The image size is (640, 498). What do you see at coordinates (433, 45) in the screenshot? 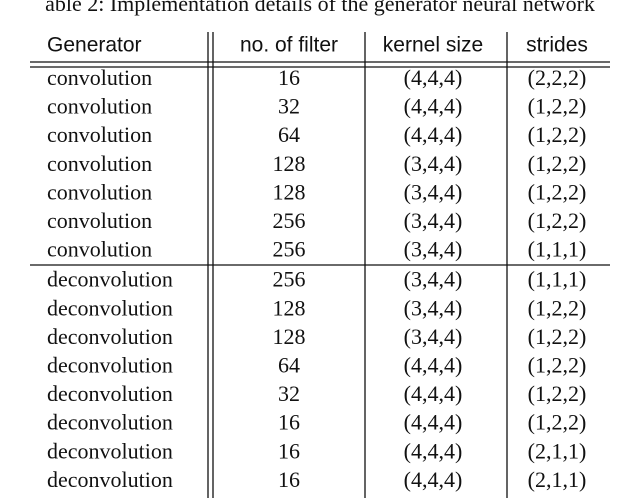
I see `header-cell: kernel size` at bounding box center [433, 45].